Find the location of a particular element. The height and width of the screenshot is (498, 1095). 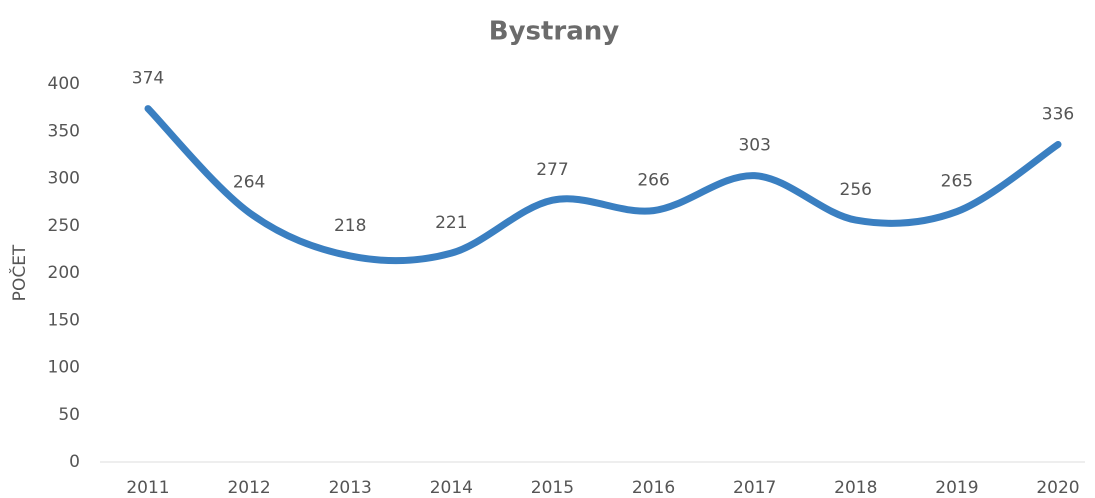

data-label: 336 is located at coordinates (1058, 114).